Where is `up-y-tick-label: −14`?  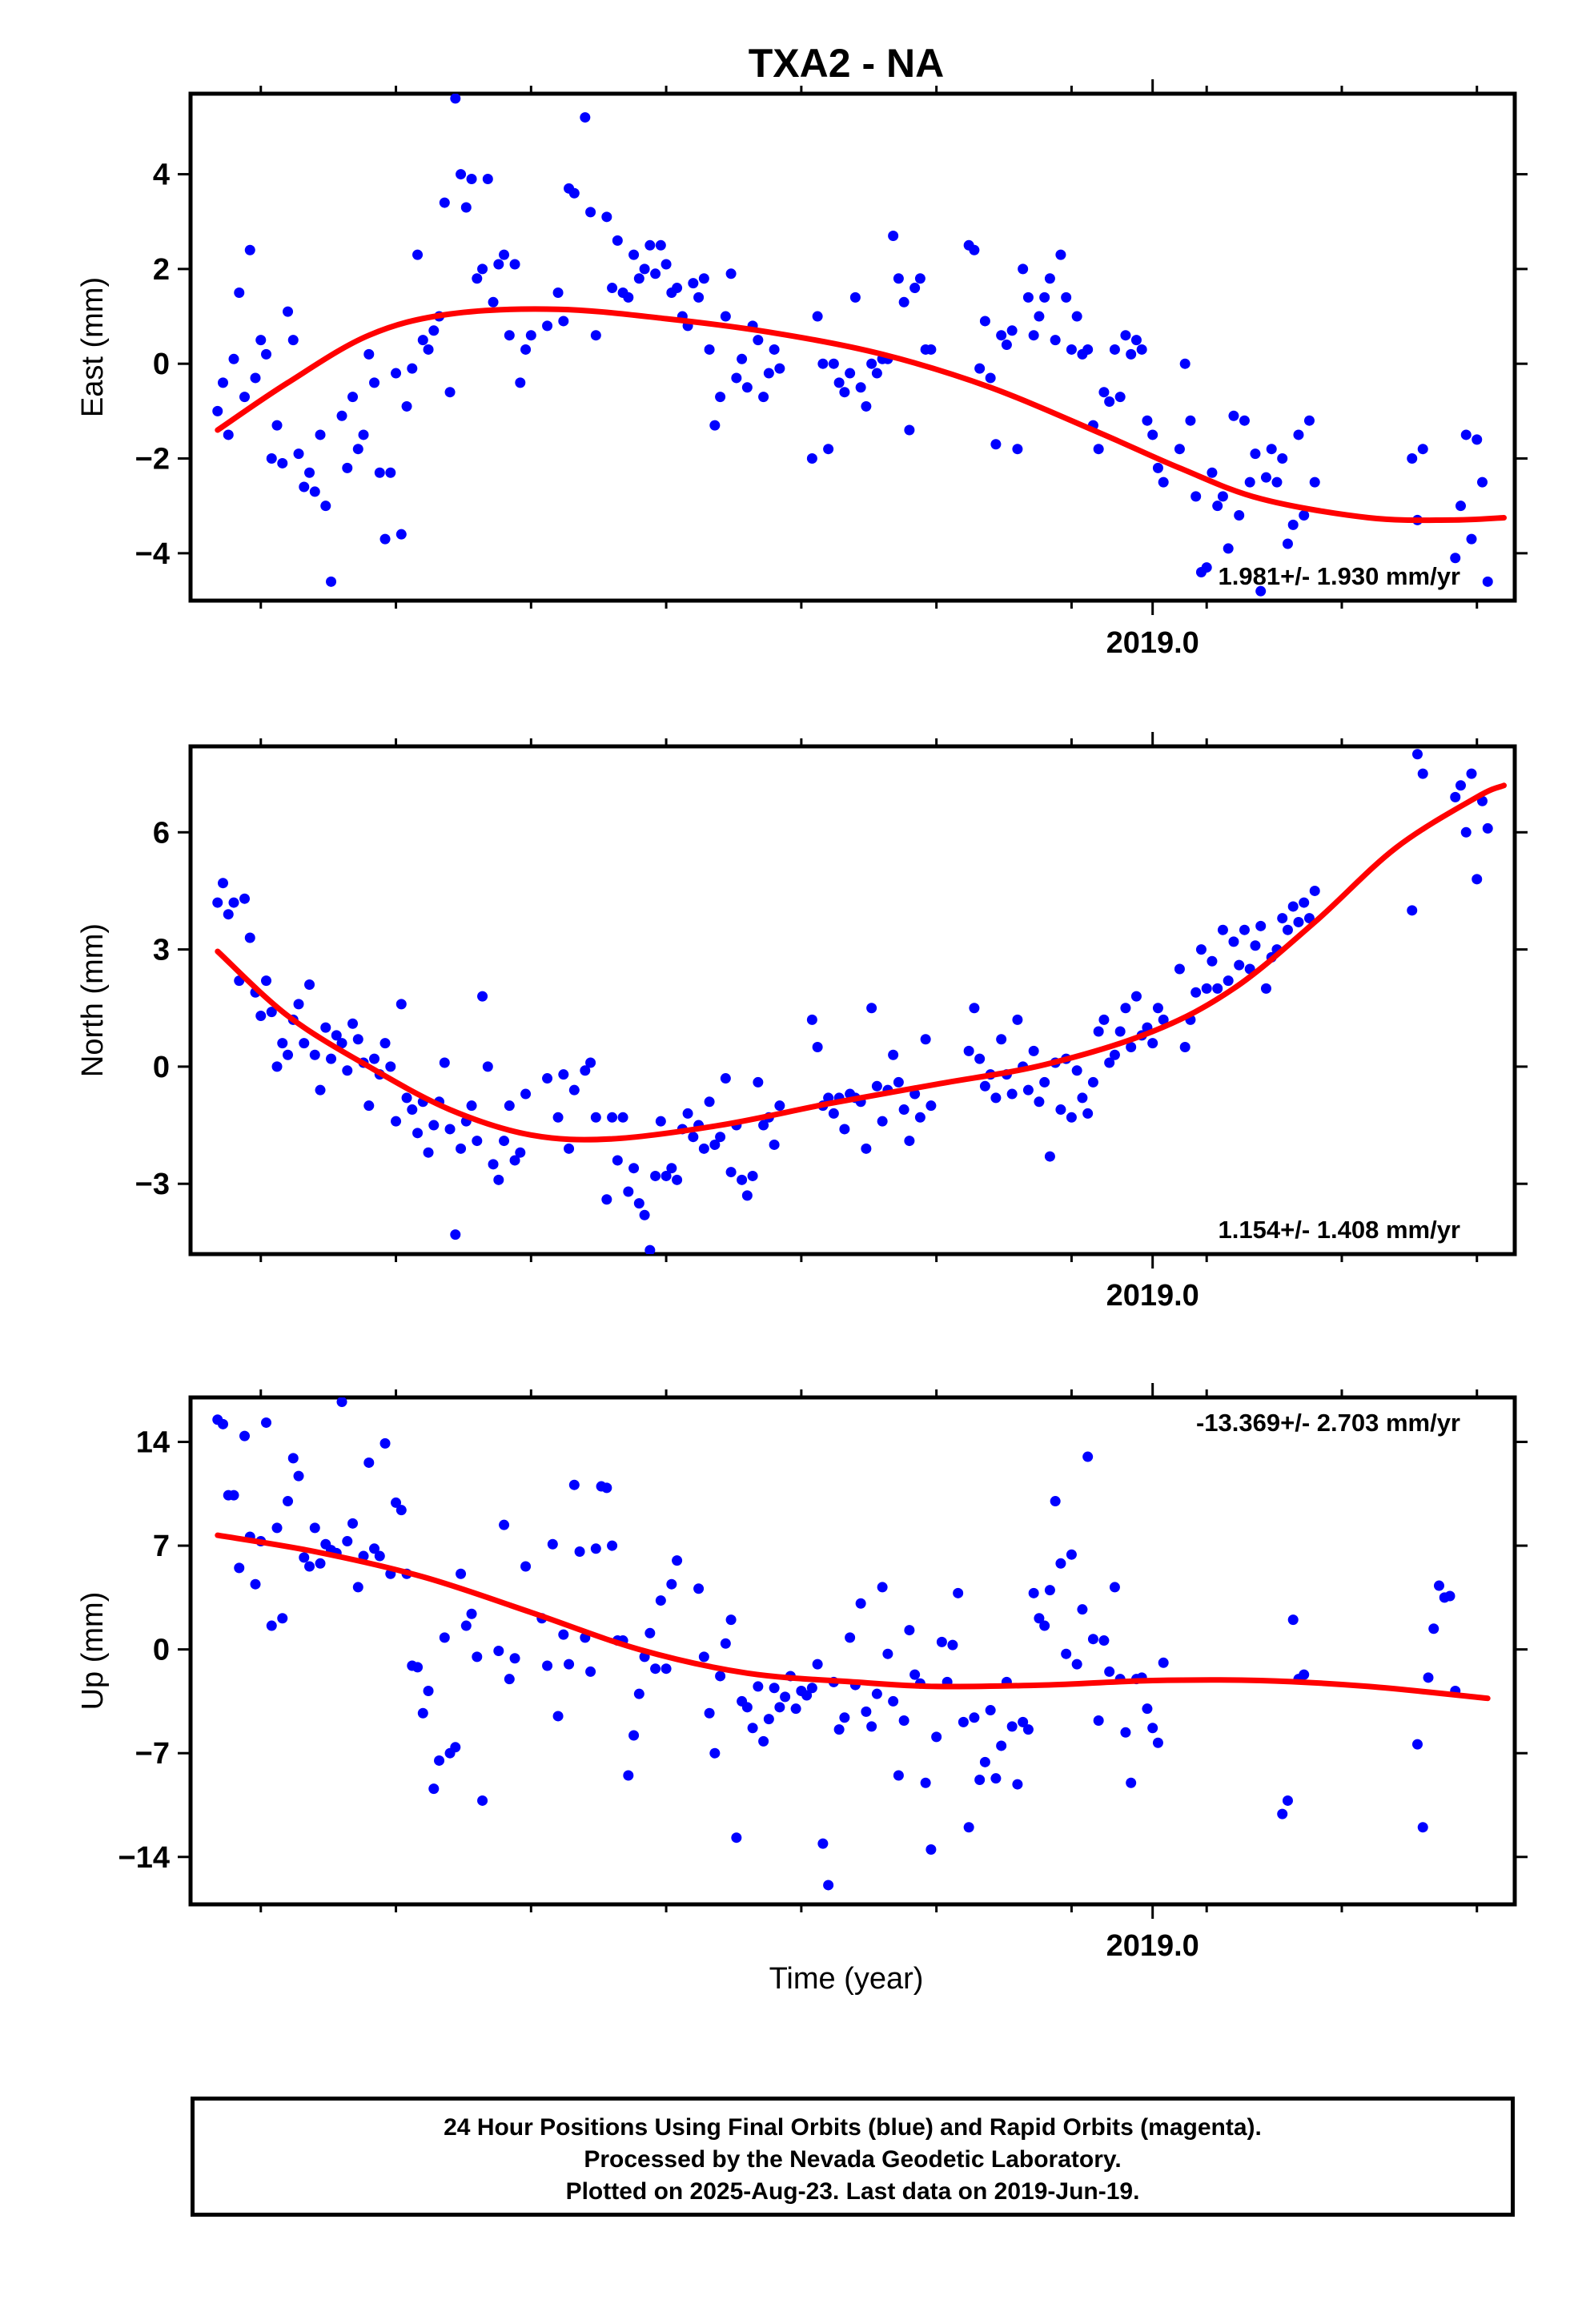
up-y-tick-label: −14 is located at coordinates (144, 1858).